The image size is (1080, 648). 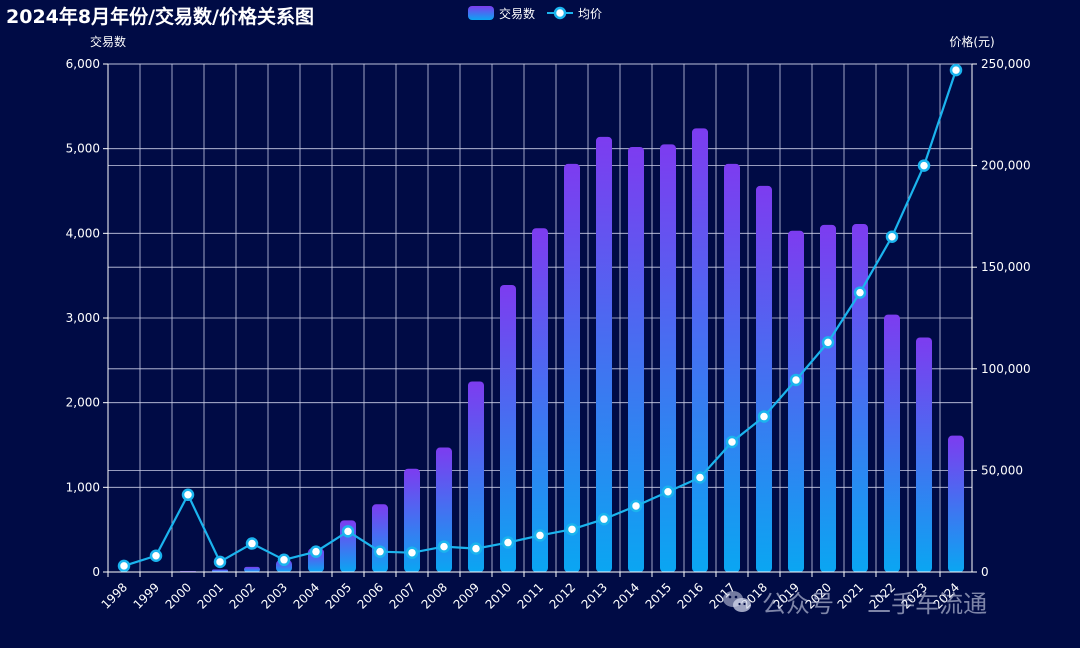 What do you see at coordinates (658, 595) in the screenshot?
I see `x-tick-label: 2015` at bounding box center [658, 595].